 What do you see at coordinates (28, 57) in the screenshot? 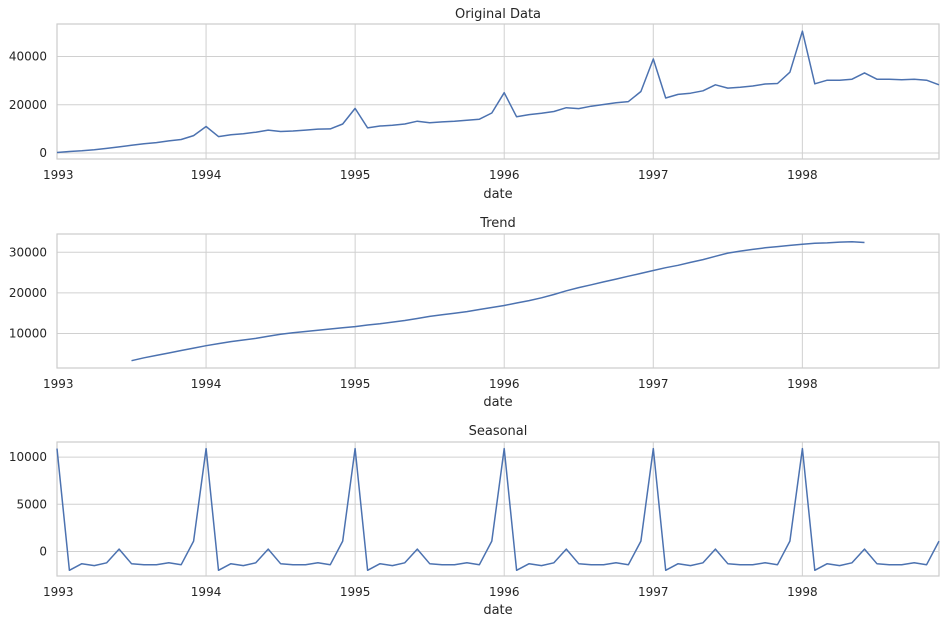
I see `y-tick-label: 40000` at bounding box center [28, 57].